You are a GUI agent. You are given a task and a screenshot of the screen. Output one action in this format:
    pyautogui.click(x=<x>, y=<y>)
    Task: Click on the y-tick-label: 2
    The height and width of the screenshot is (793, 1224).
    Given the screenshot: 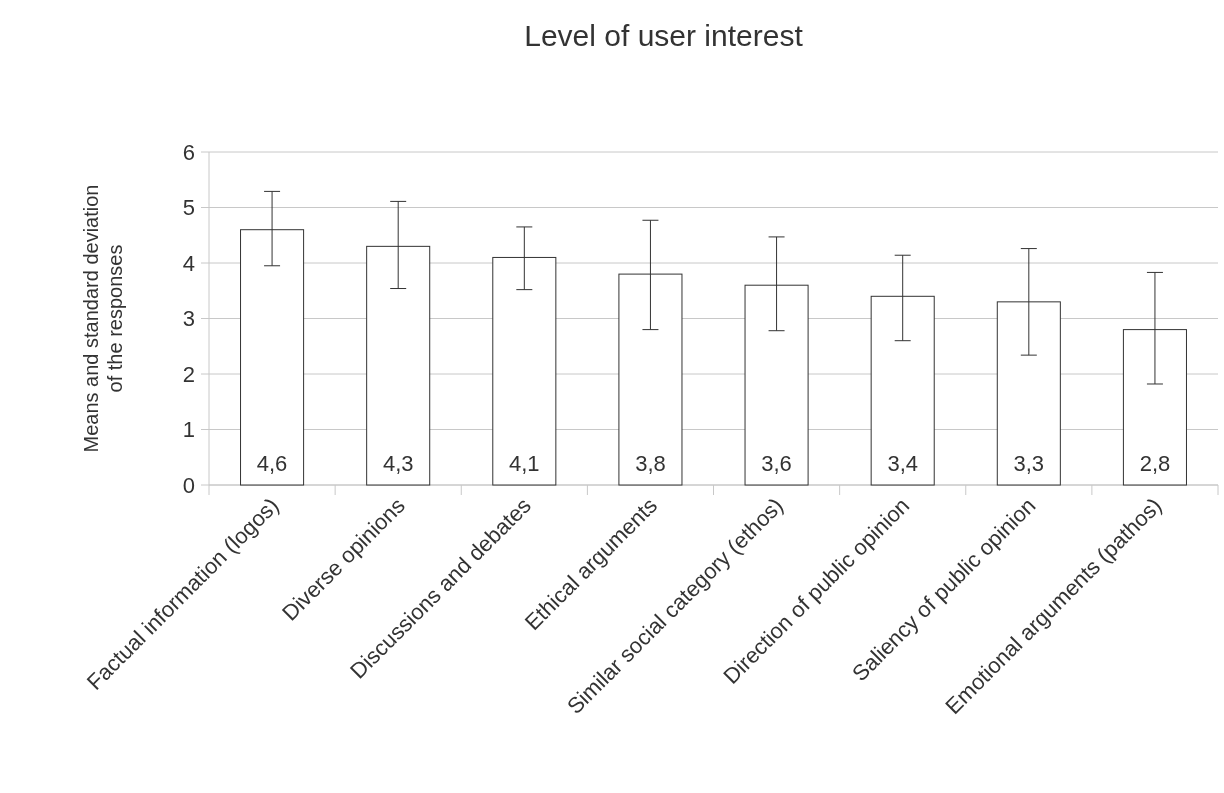 What is the action you would take?
    pyautogui.click(x=188, y=374)
    